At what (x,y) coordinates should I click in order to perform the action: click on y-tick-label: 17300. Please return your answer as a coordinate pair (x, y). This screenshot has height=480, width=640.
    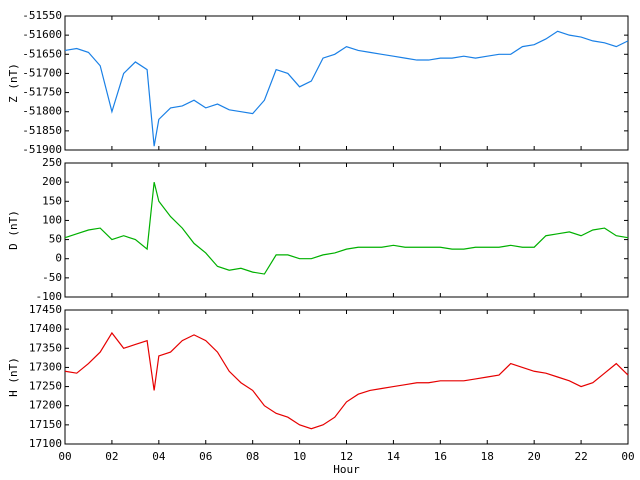
    Looking at the image, I should click on (45, 366).